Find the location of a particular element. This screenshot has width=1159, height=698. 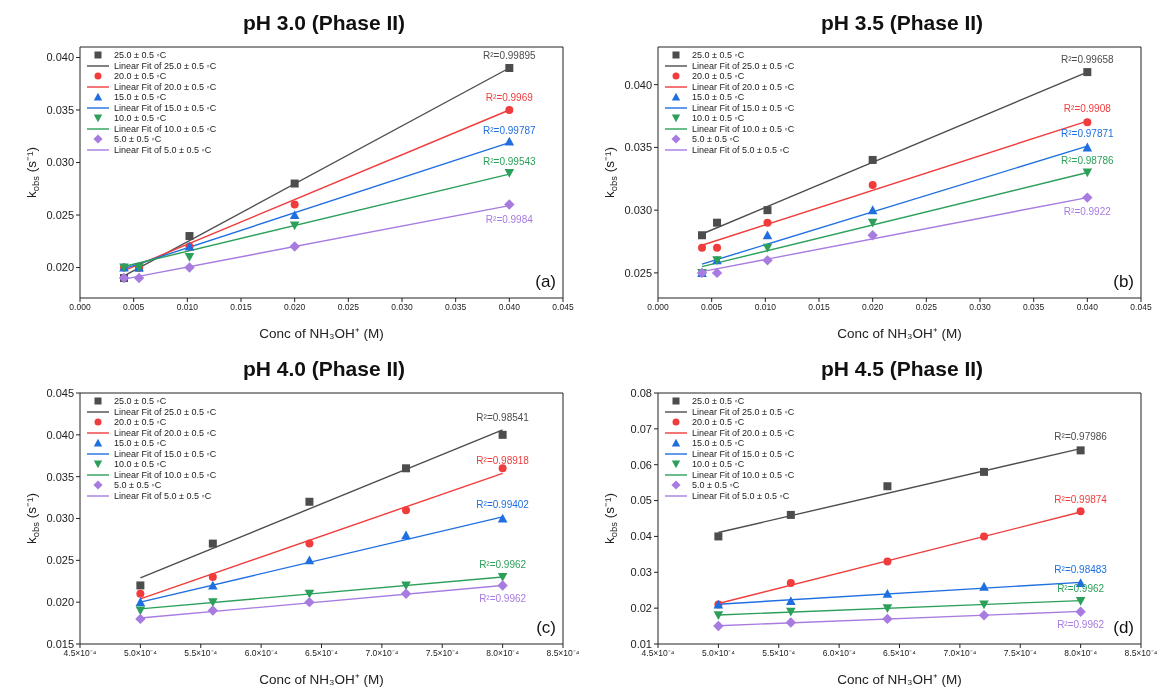

x-tick-label: 0.045 is located at coordinates (563, 307).